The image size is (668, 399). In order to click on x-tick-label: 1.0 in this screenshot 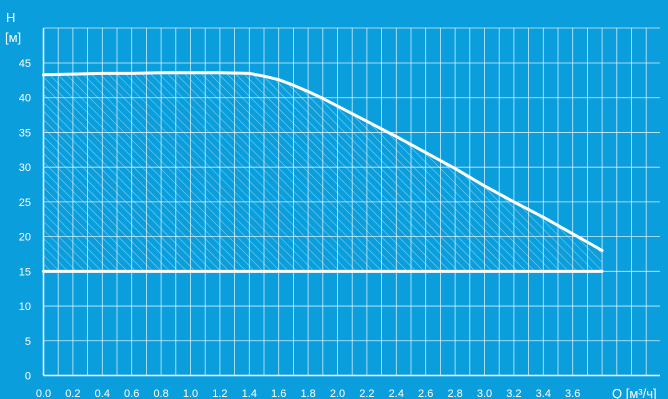, I will do `click(190, 393)`.